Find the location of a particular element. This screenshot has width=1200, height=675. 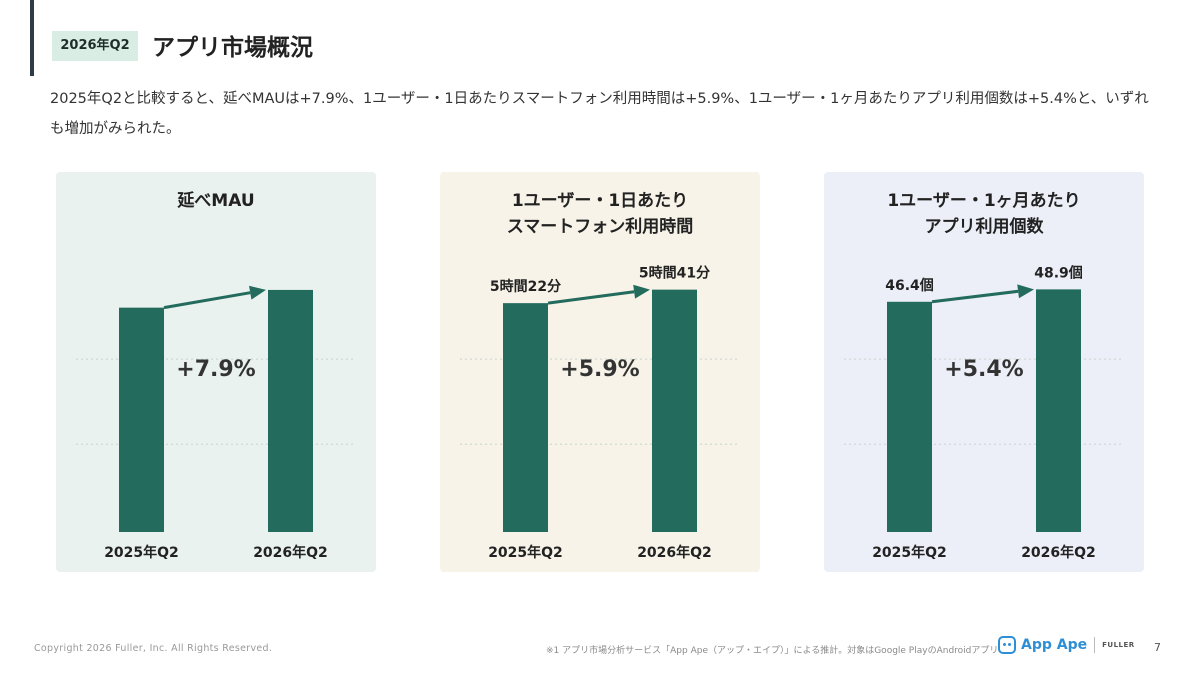

page-number: 7 is located at coordinates (1157, 647).